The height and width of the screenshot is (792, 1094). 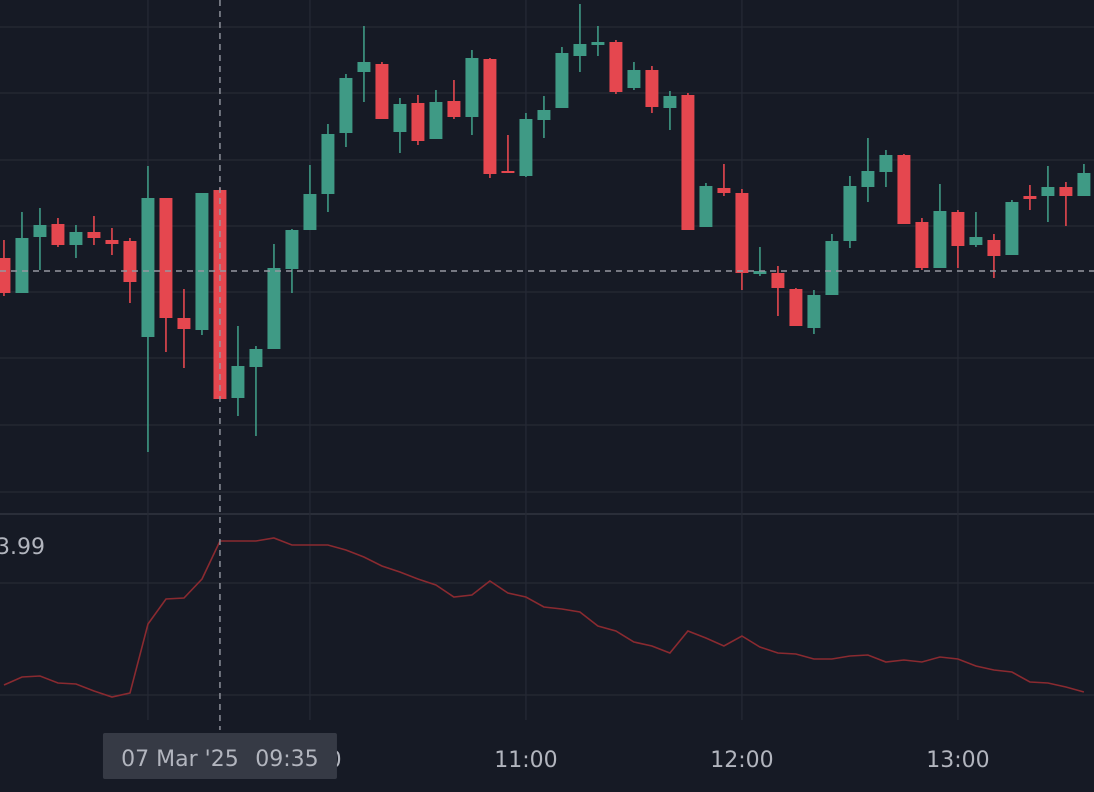 What do you see at coordinates (957, 760) in the screenshot?
I see `x-tick-label: 13:00` at bounding box center [957, 760].